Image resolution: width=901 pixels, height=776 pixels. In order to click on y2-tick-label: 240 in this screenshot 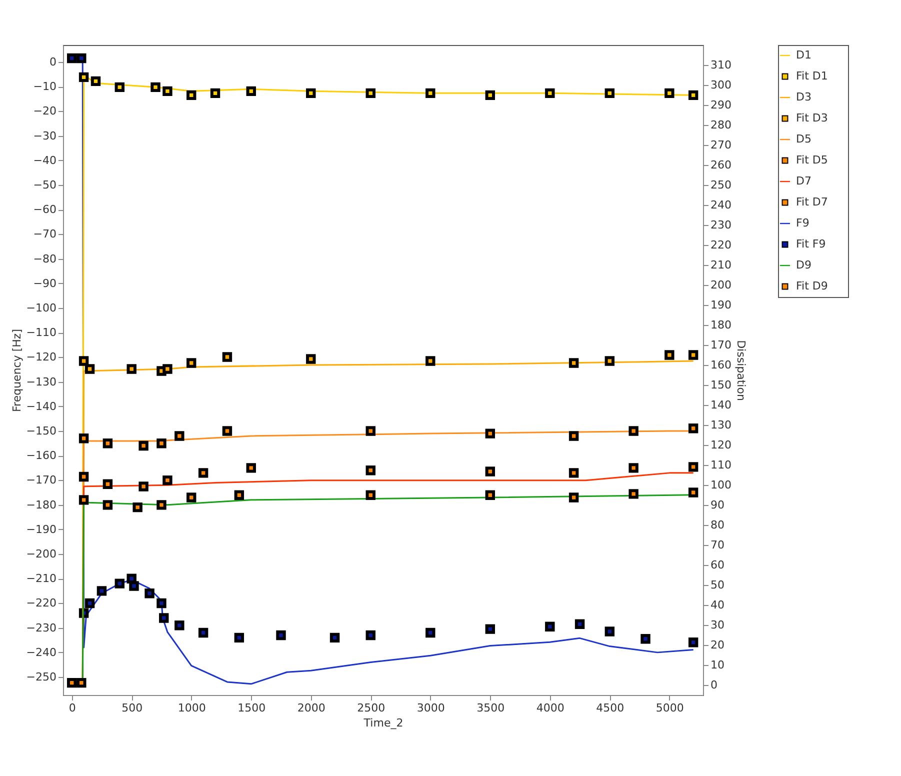, I will do `click(721, 205)`.